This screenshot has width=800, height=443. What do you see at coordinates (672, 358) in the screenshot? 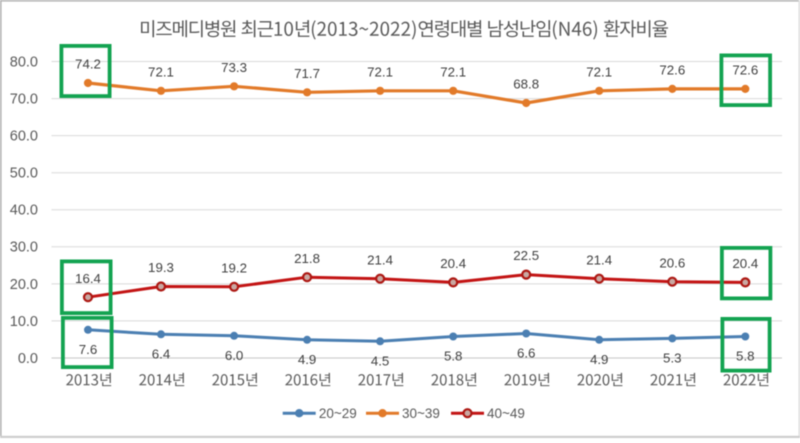
I see `svg-text: 5.3` at bounding box center [672, 358].